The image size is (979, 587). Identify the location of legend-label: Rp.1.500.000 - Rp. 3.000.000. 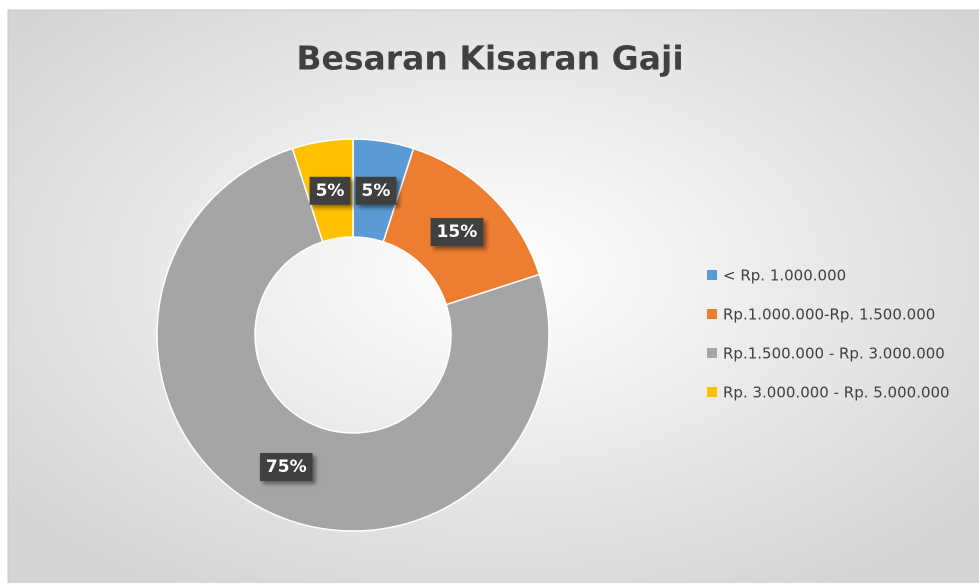
(834, 354).